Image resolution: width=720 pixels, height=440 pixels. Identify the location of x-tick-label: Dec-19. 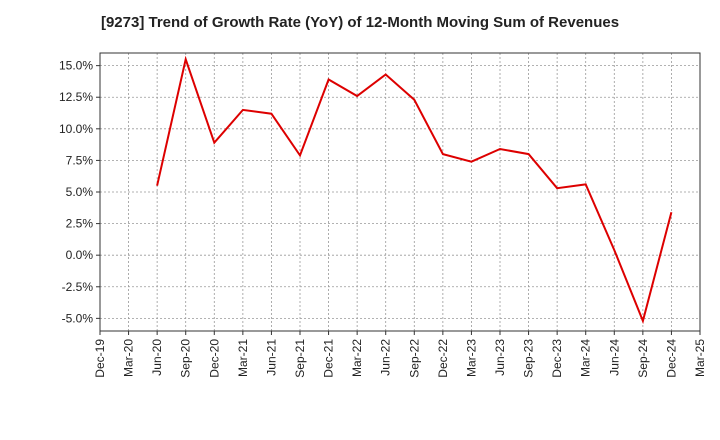
(100, 358).